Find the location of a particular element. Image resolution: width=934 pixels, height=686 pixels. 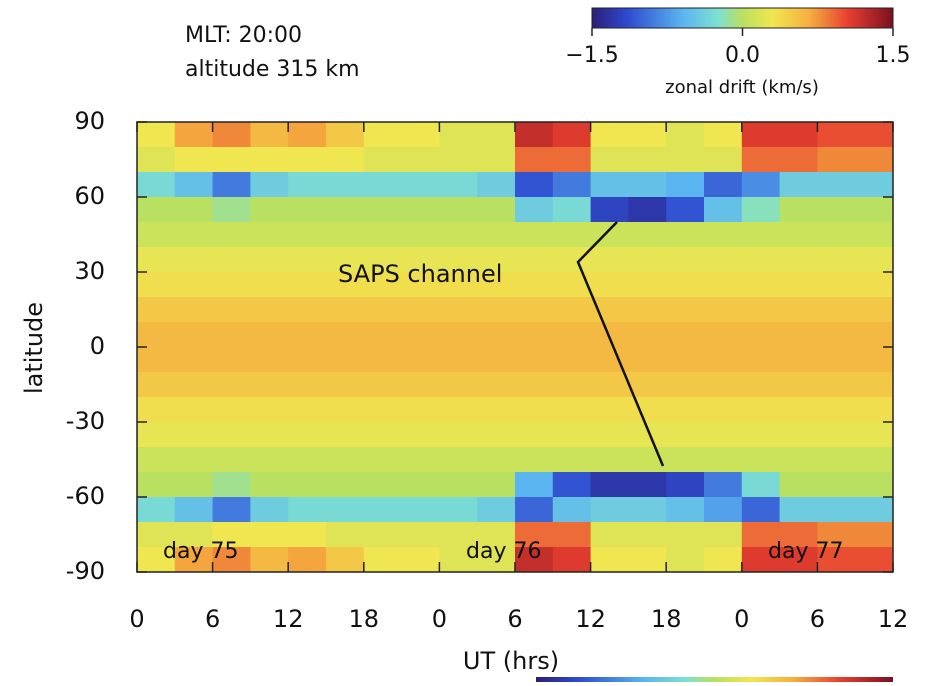

x-tick-label: 12 is located at coordinates (288, 619).